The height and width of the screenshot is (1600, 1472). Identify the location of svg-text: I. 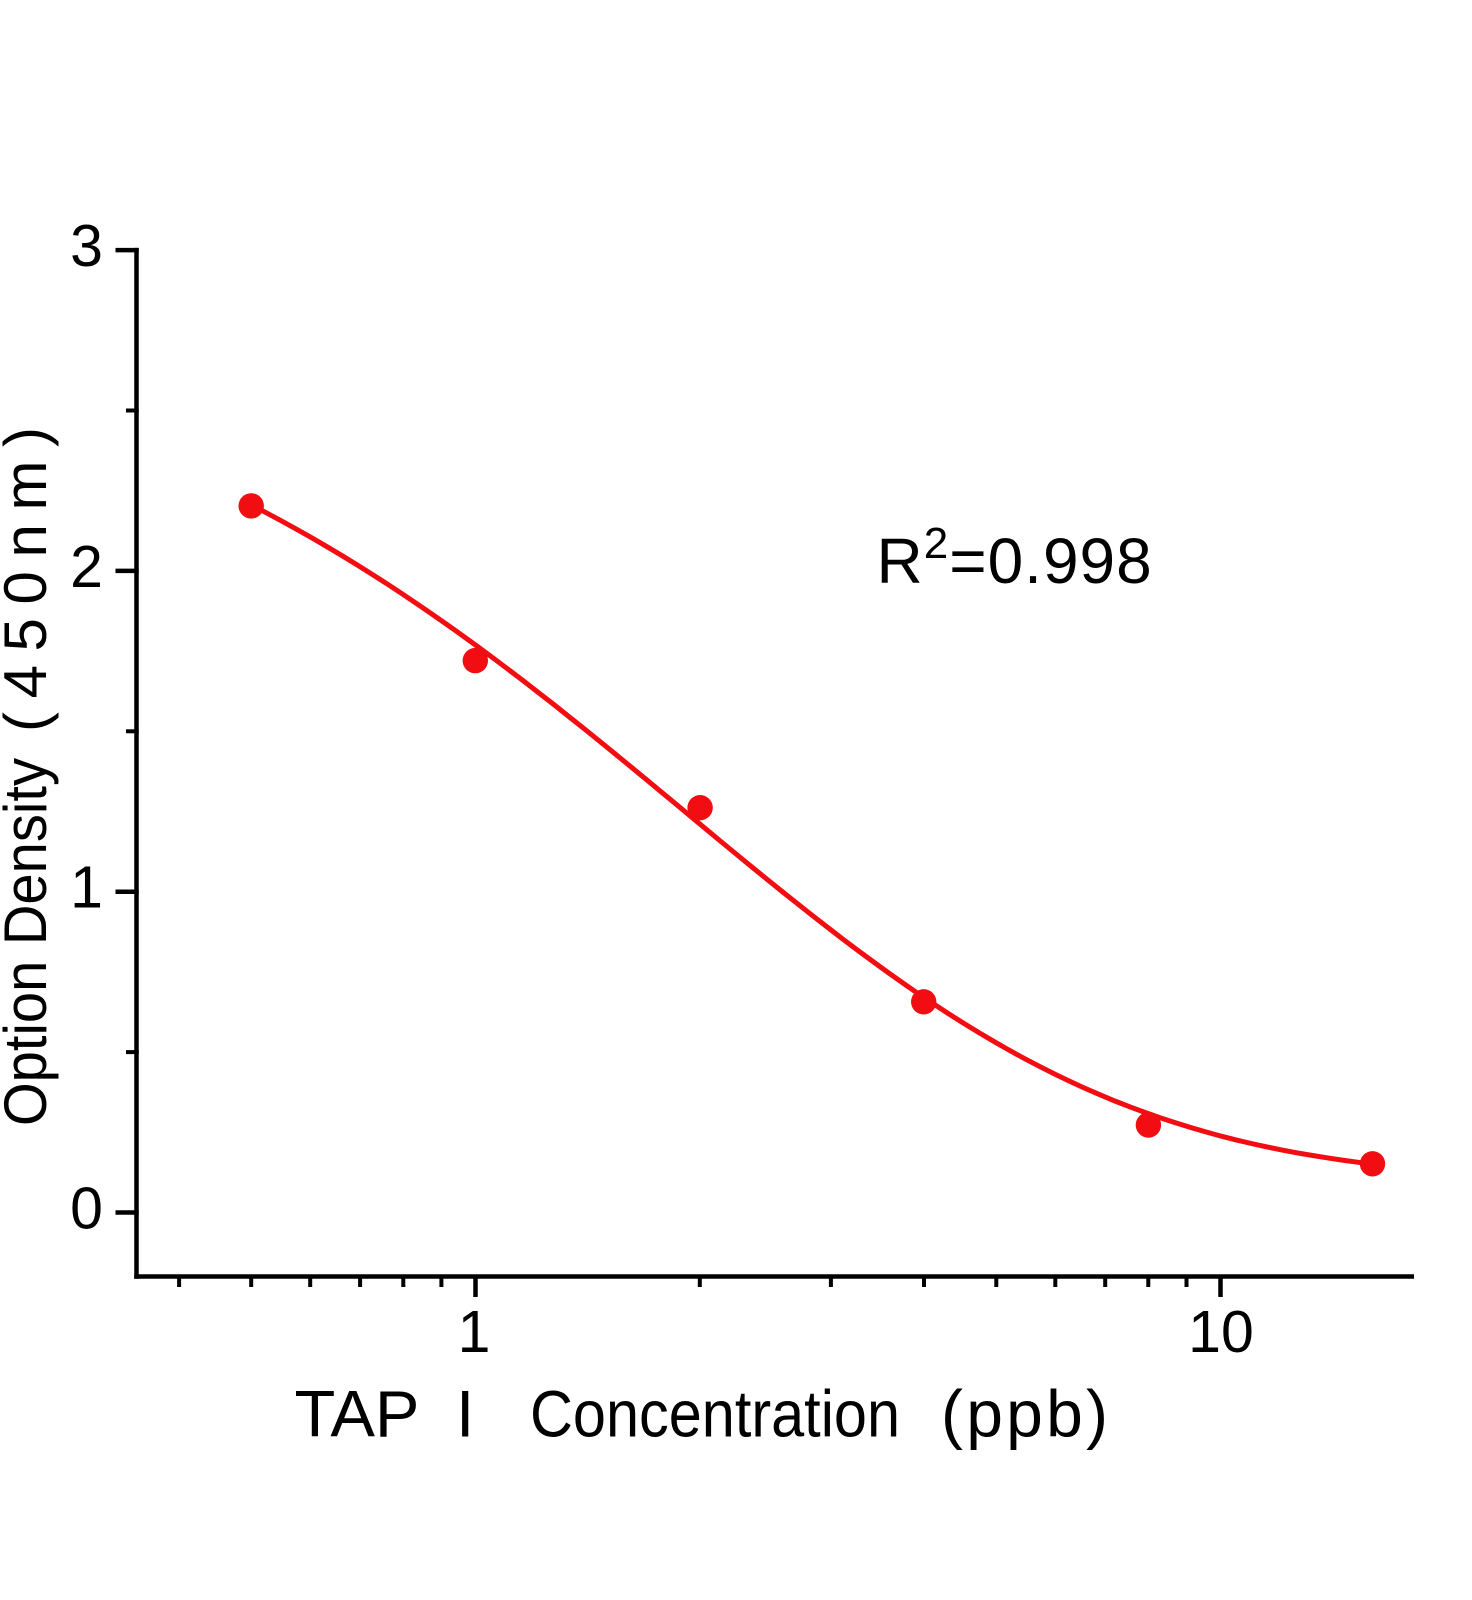
(465, 1414).